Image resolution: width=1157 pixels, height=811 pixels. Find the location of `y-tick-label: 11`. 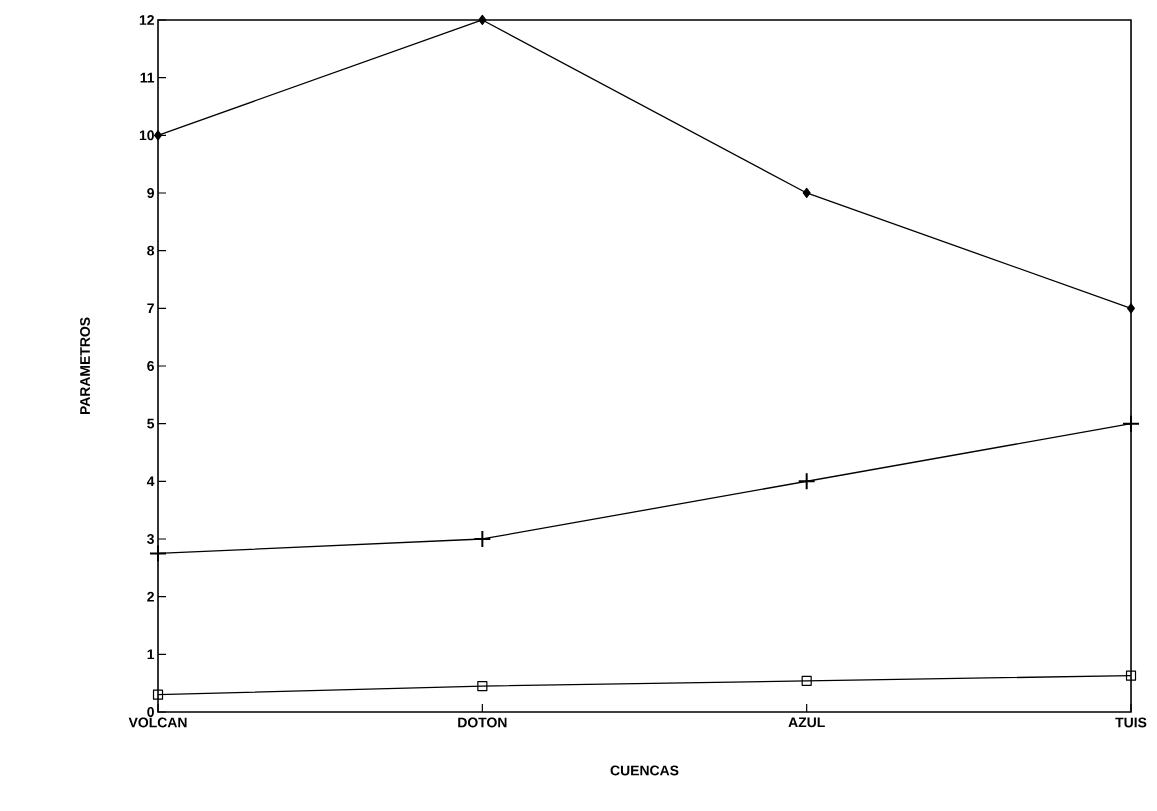

y-tick-label: 11 is located at coordinates (147, 77).